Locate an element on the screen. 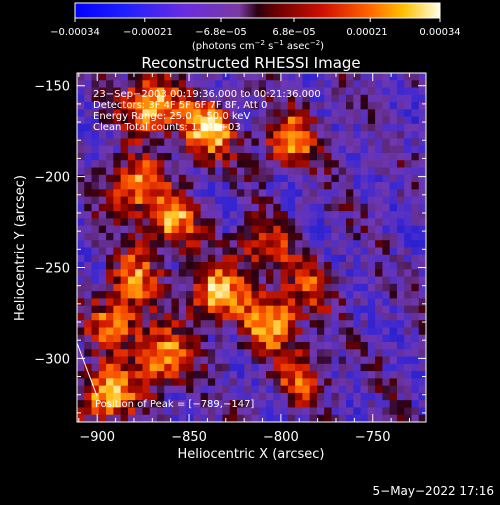  x-tick-labels: −900 −850 −800 −750 is located at coordinates (234, 437).